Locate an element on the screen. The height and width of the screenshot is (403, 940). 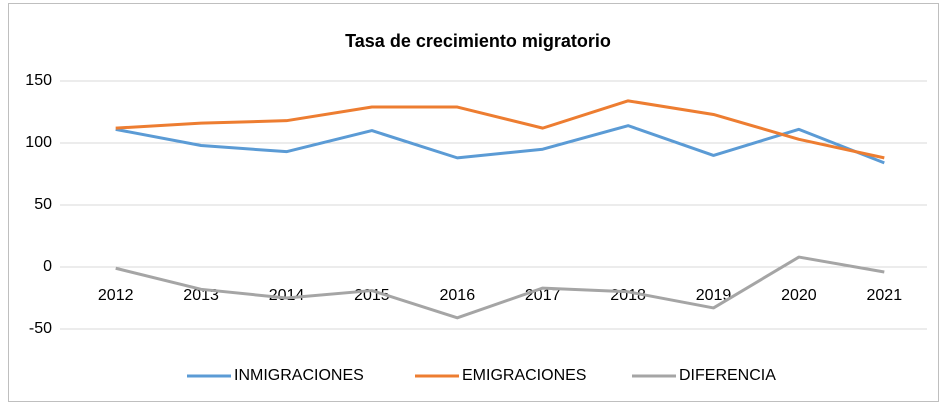
x-tick-label: 2014 is located at coordinates (287, 295).